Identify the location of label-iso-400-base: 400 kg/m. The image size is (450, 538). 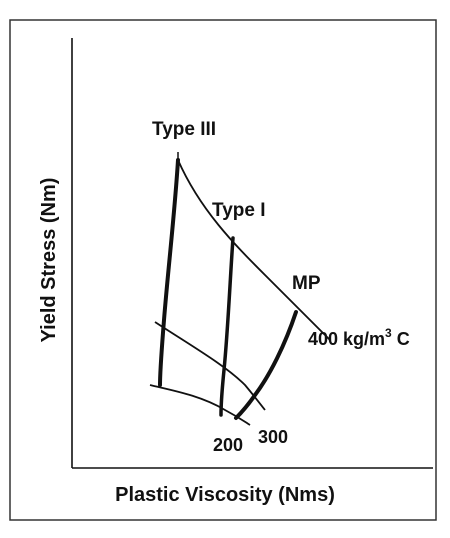
(346, 339).